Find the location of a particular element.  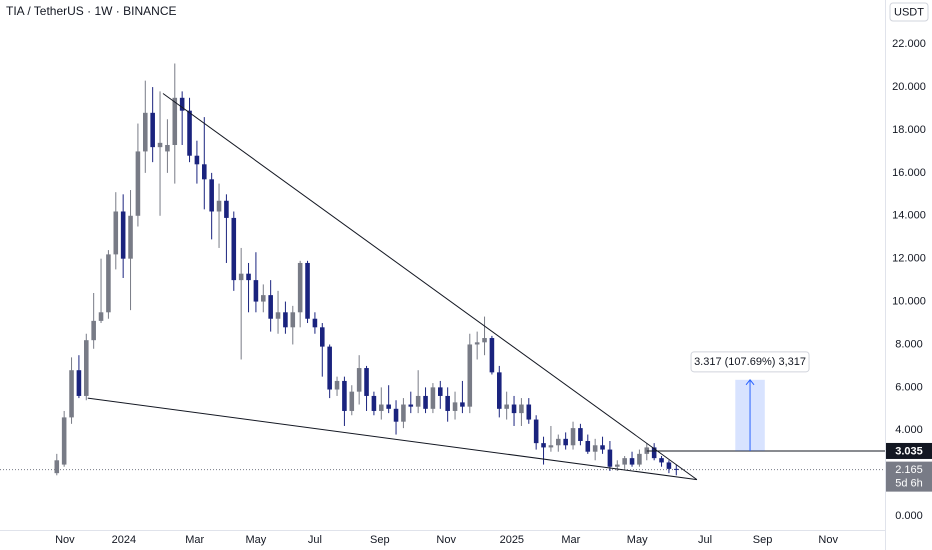

horizontal-line-tag is located at coordinates (909, 450).